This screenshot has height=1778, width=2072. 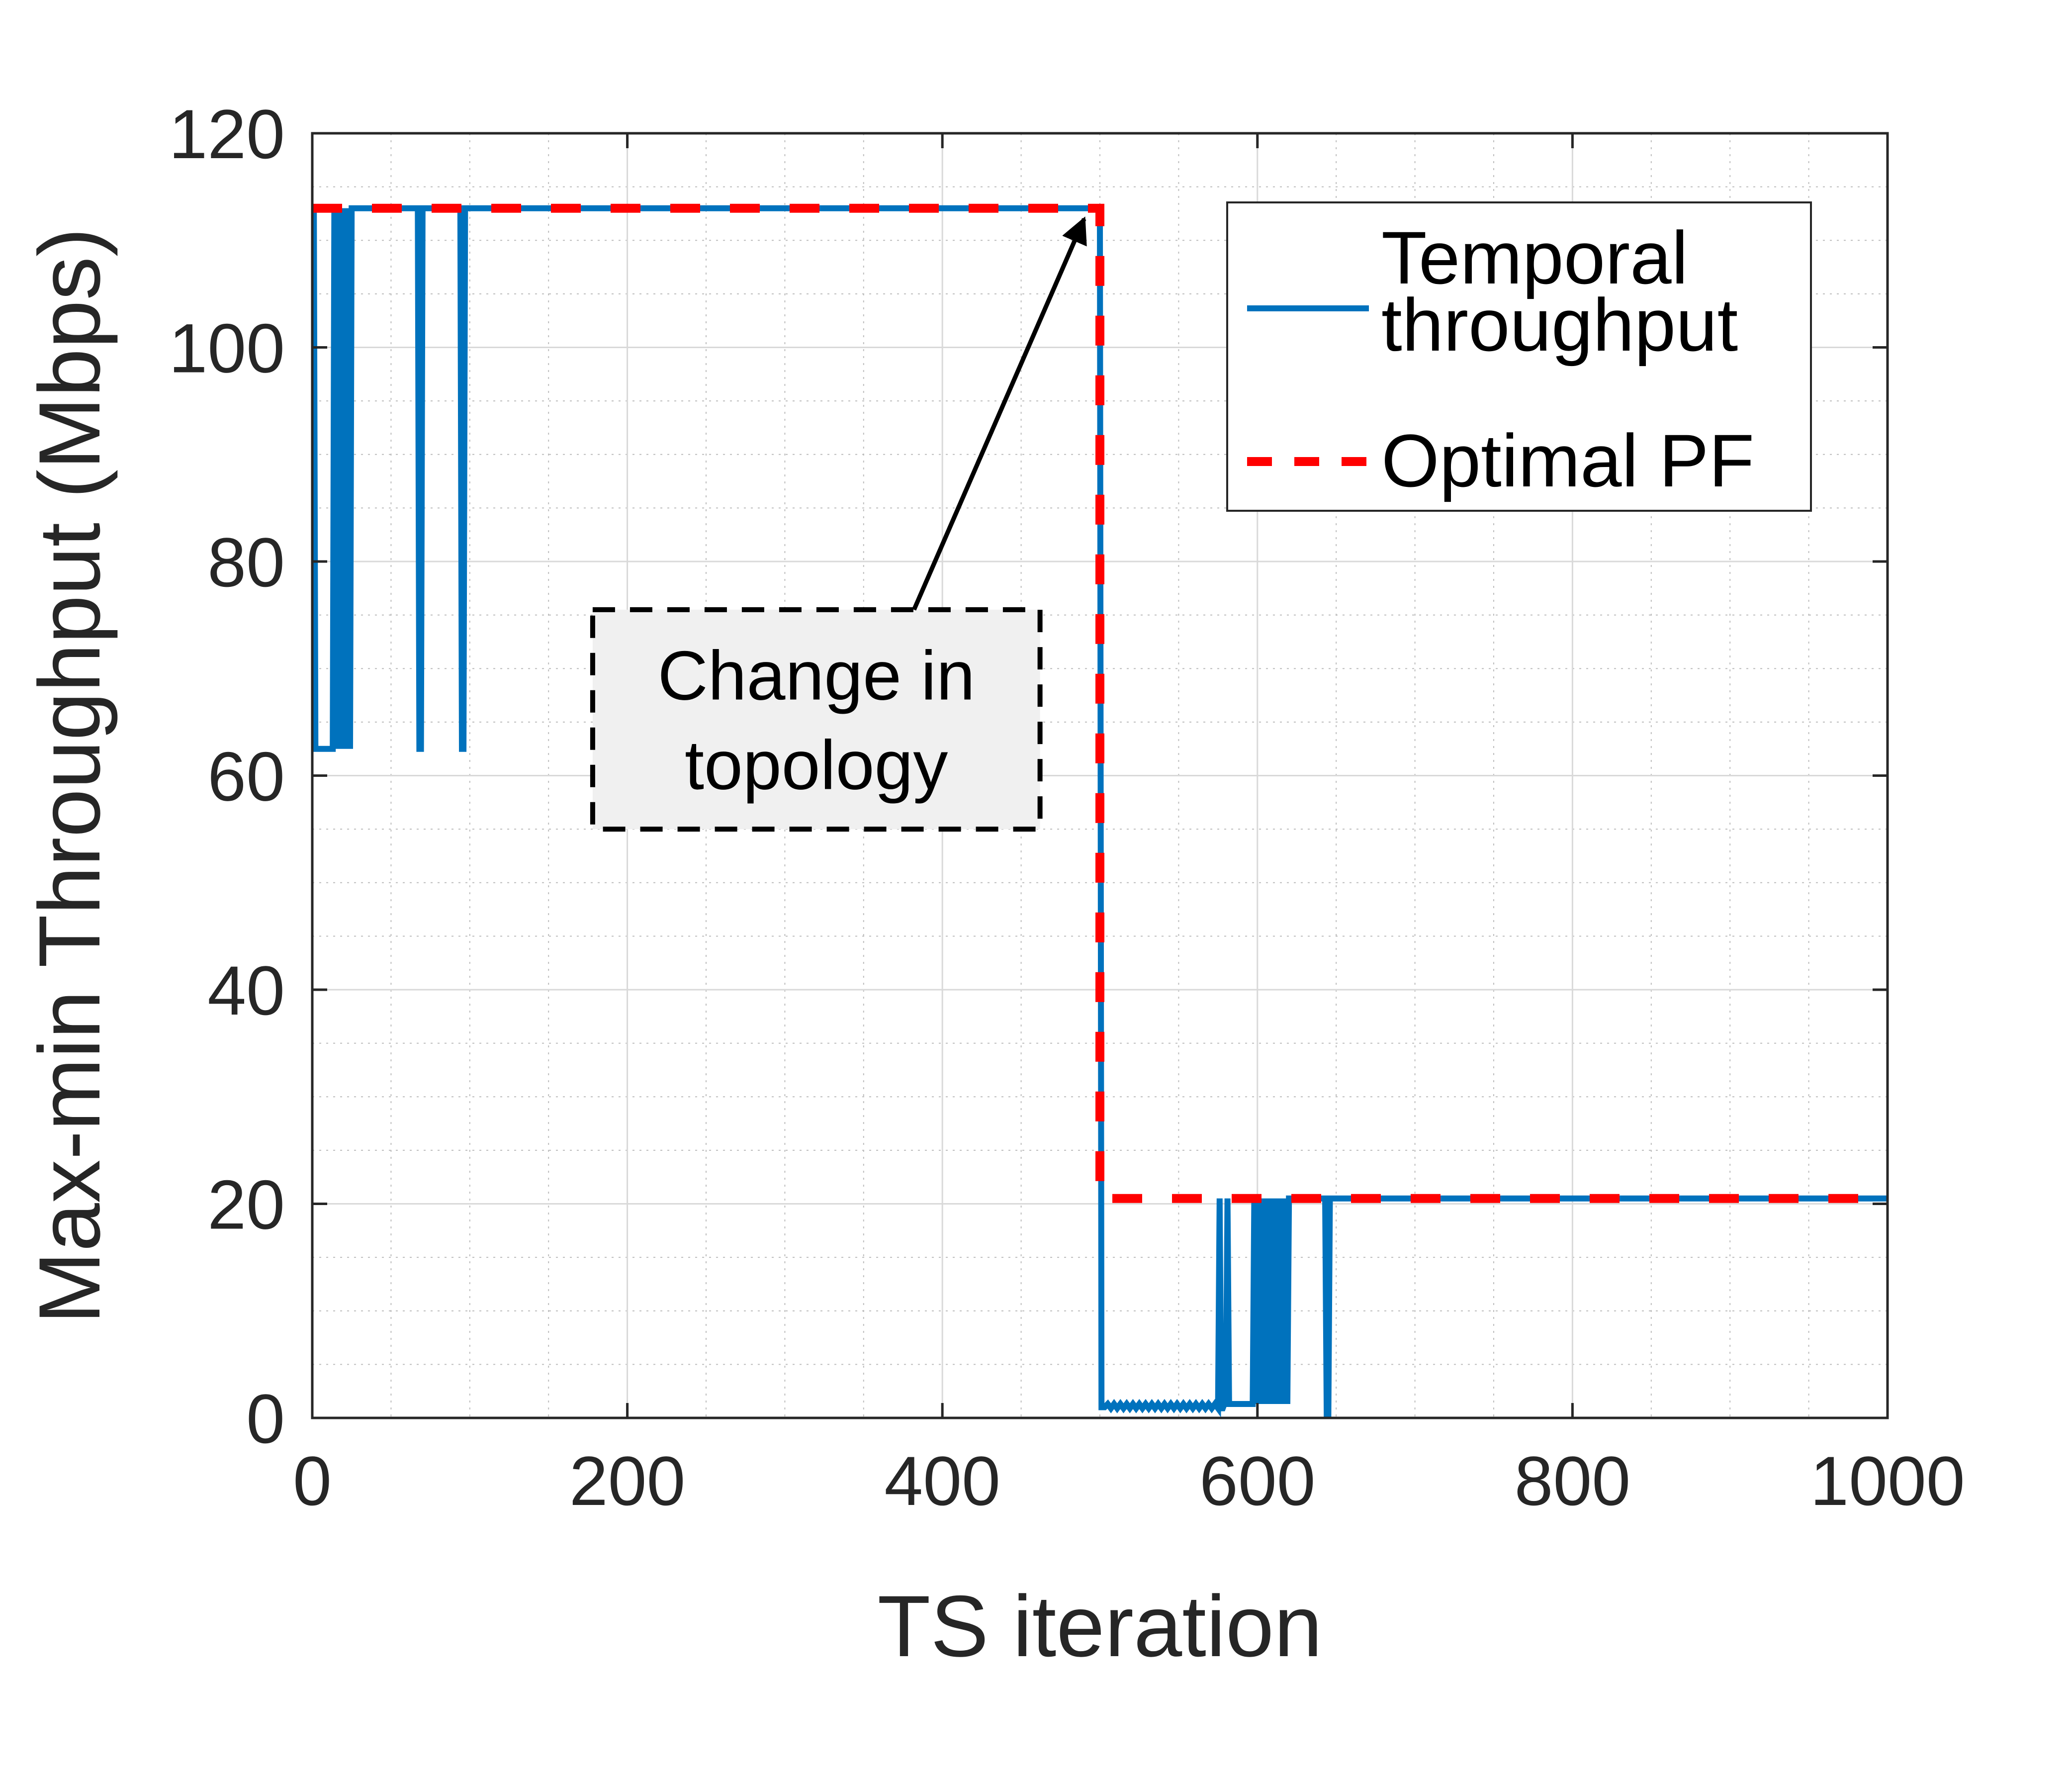 I want to click on y-axis-label: Max-min Throughput (Mbps), so click(x=69, y=776).